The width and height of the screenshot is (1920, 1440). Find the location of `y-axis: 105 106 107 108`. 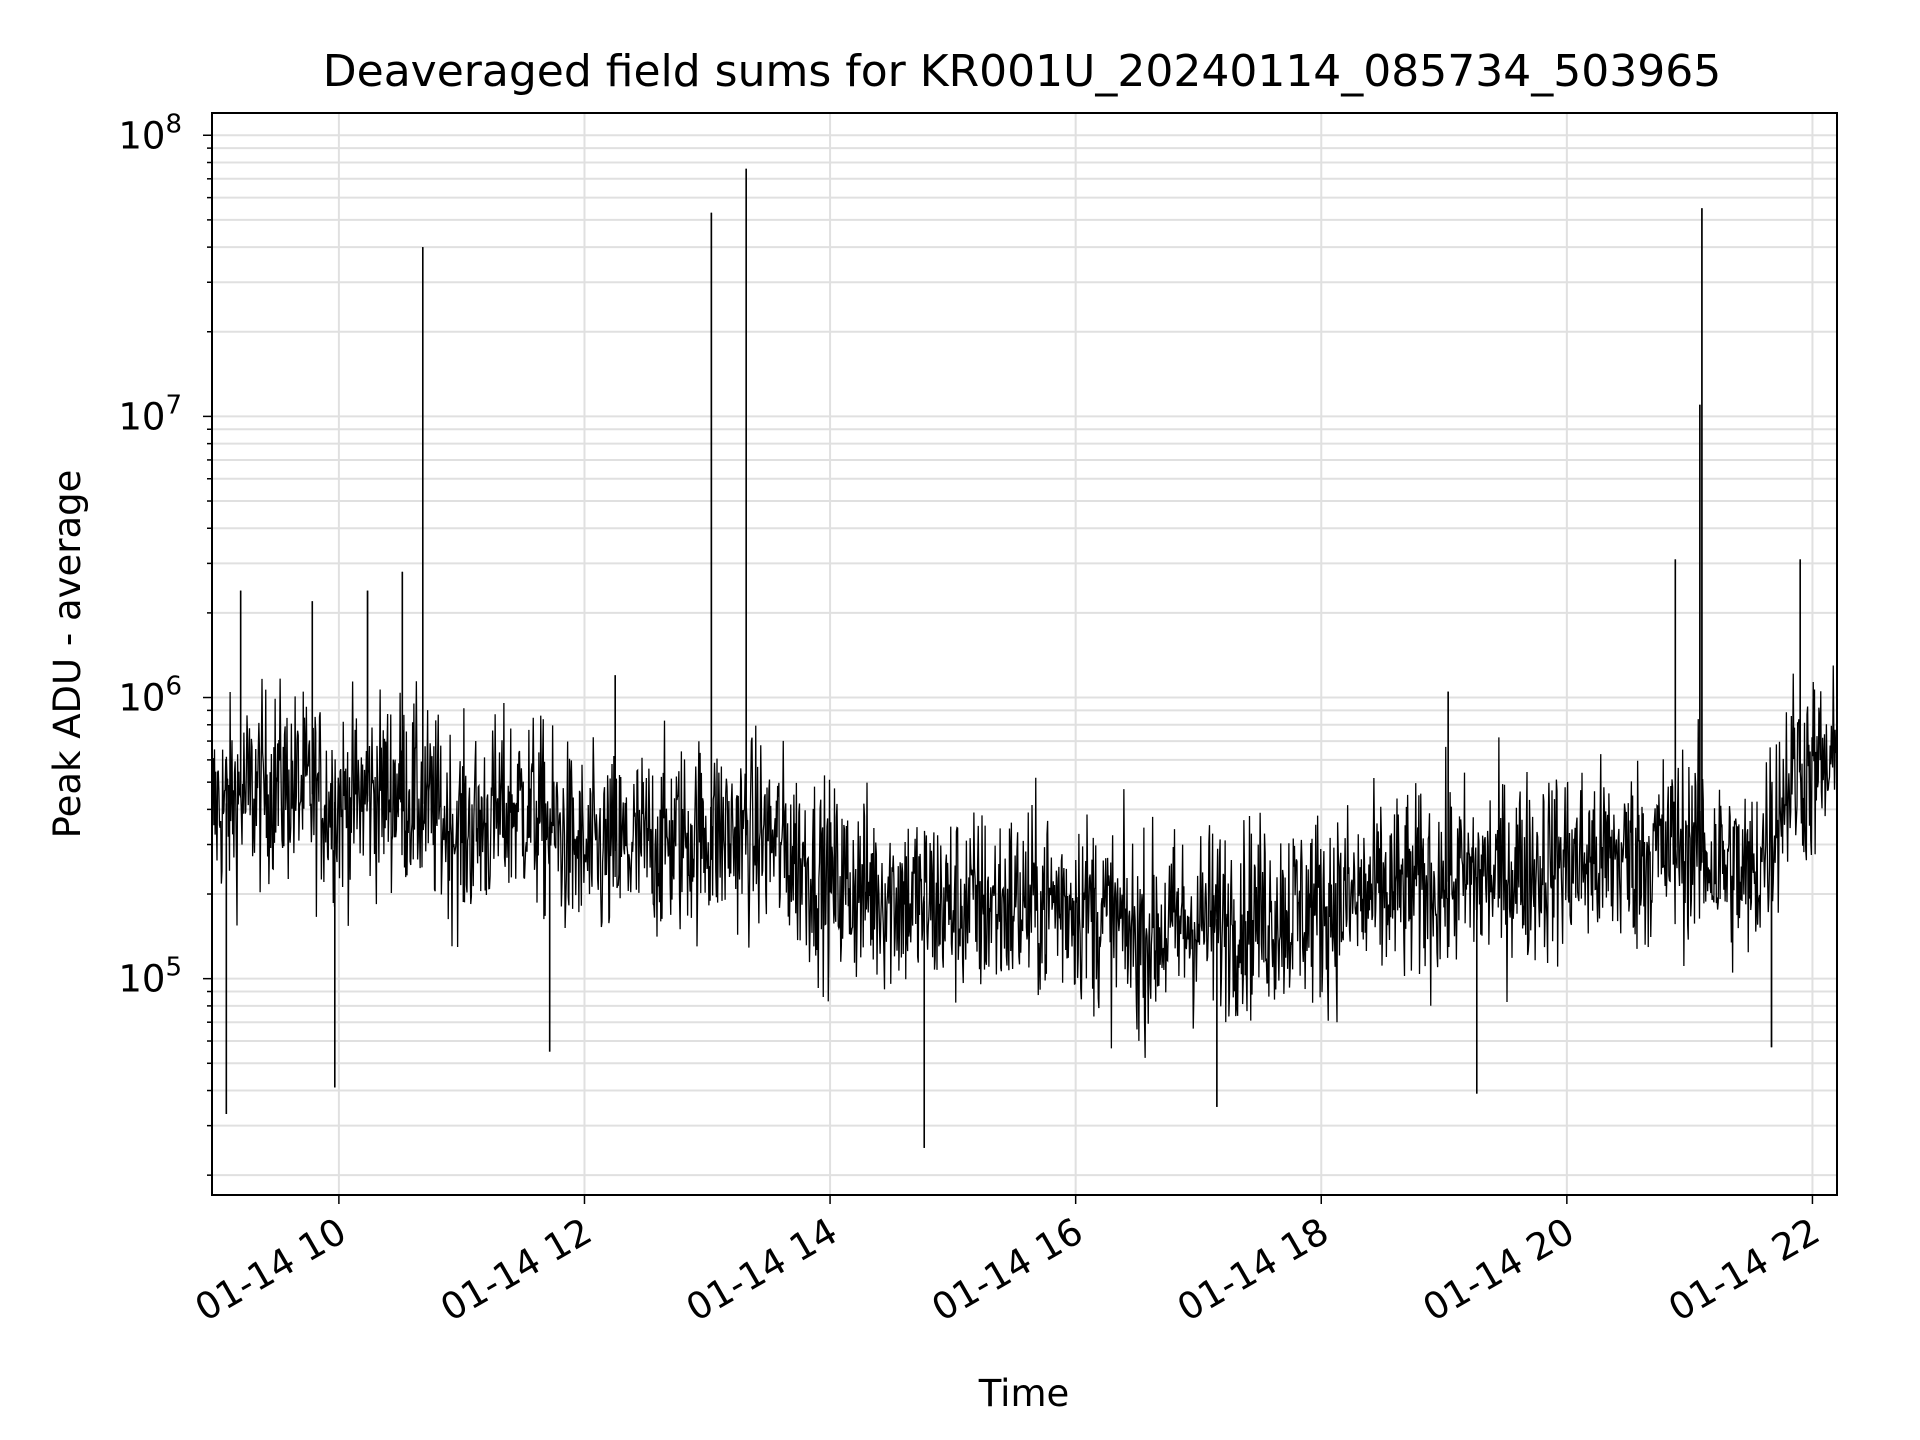

y-axis: 105 106 107 108 is located at coordinates (165, 642).